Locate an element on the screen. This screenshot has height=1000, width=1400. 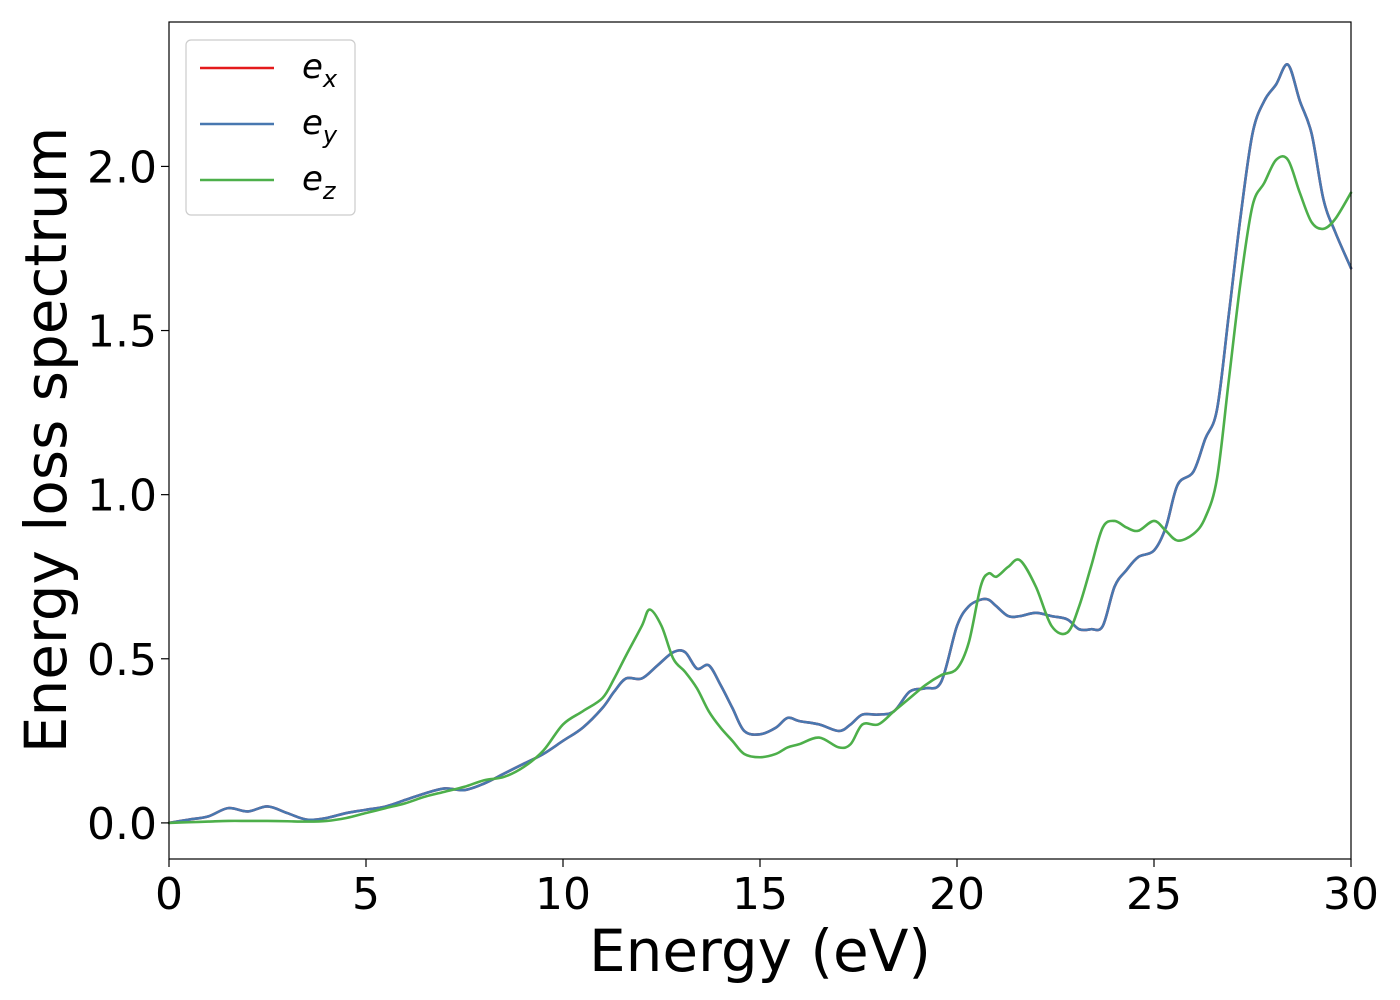
x-tick-label: 25 is located at coordinates (1154, 894).